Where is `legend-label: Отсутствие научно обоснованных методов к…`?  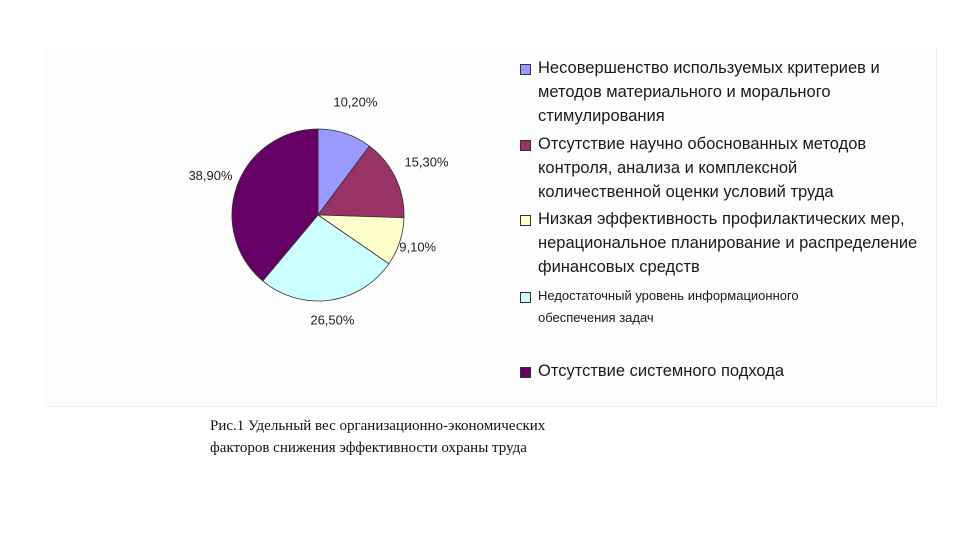
legend-label: Отсутствие научно обоснованных методов к… is located at coordinates (702, 168).